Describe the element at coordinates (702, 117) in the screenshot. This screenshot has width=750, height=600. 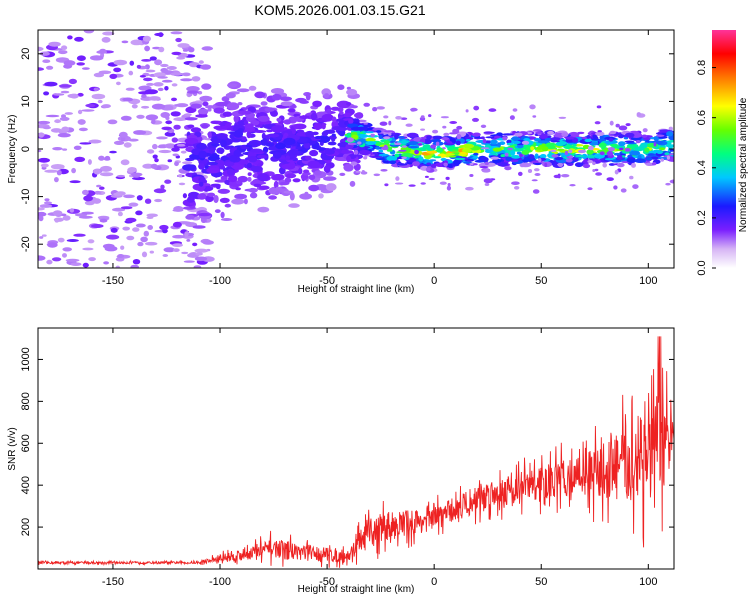
I see `colorbar-tick-label: 0.6` at that location.